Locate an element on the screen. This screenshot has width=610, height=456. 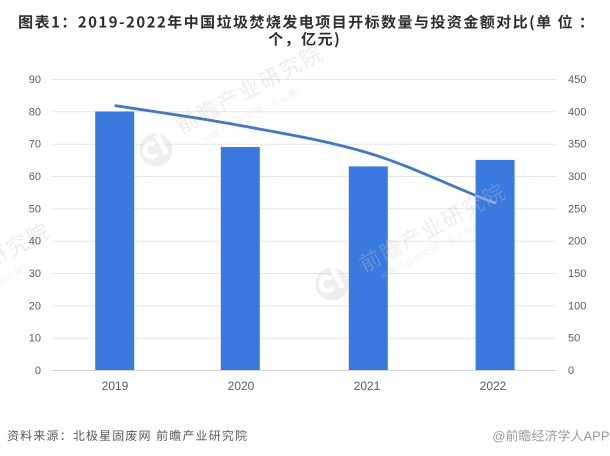
svg-text: 20 is located at coordinates (35, 306).